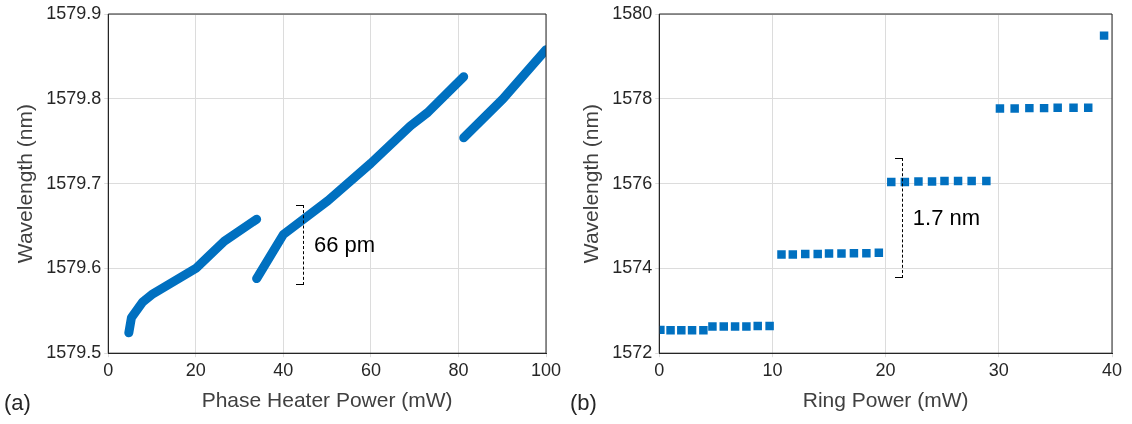 The width and height of the screenshot is (1132, 424). Describe the element at coordinates (74, 12) in the screenshot. I see `y-tick-label: 1579.9` at that location.